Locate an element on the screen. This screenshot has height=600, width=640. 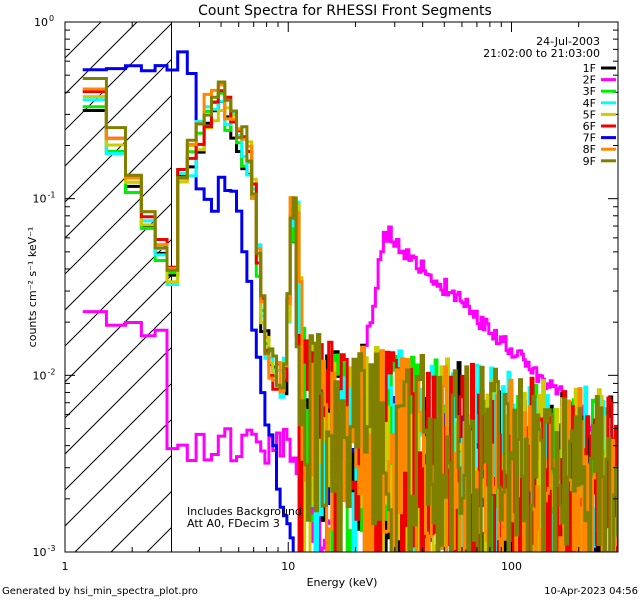
x-tick-label: 100 is located at coordinates (511, 566).